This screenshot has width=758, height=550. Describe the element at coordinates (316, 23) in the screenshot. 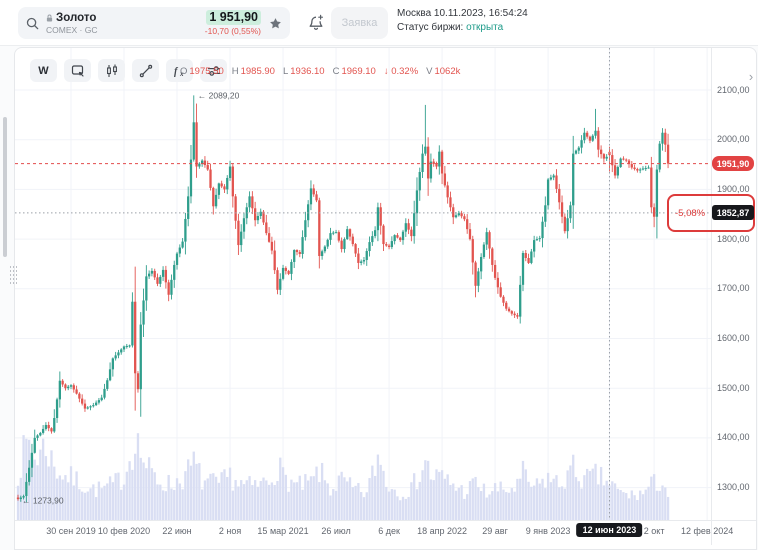

I see `alert-bell-icon` at that location.